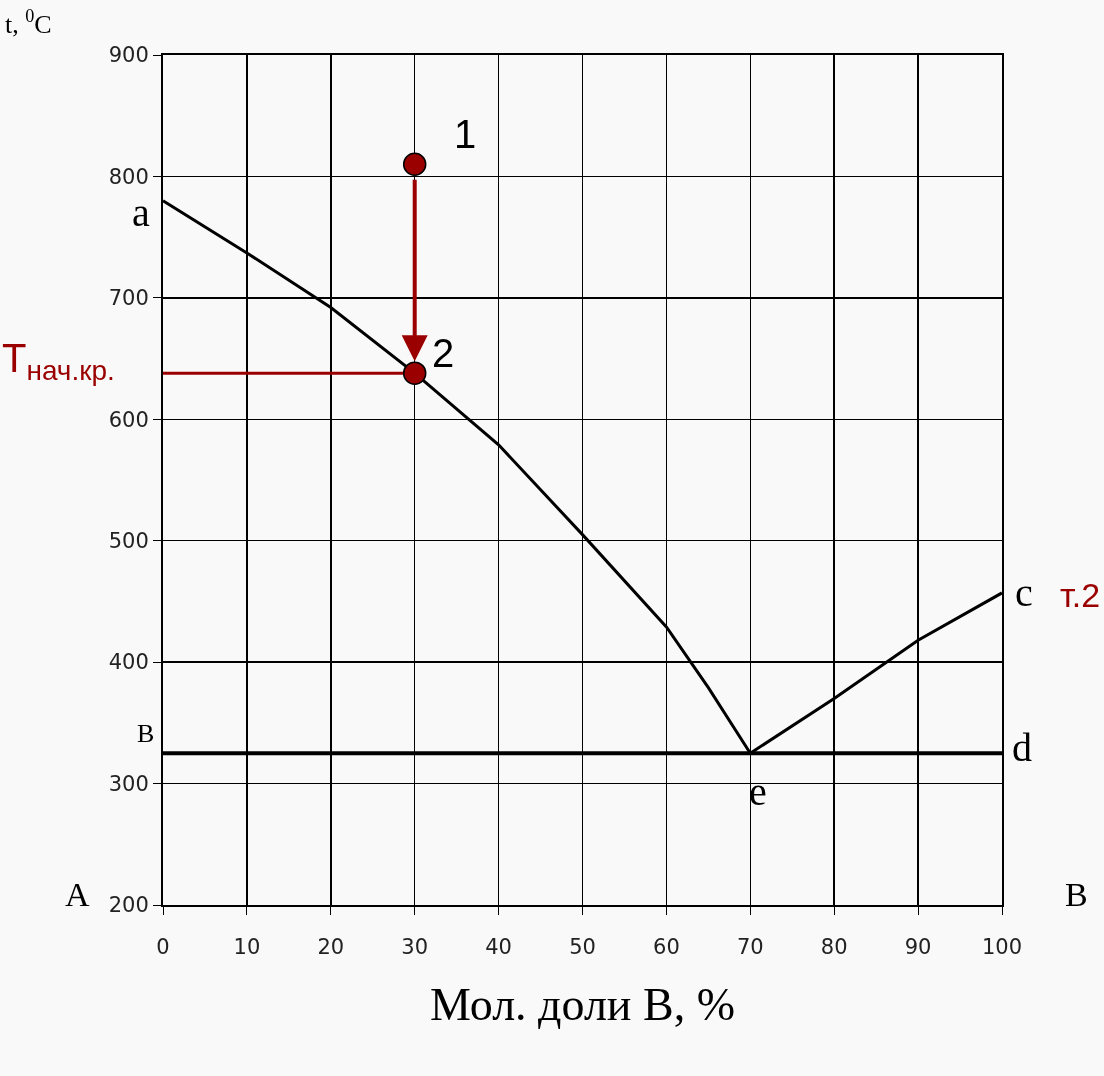 The width and height of the screenshot is (1104, 1076). I want to click on x-tick-label: 50, so click(582, 947).